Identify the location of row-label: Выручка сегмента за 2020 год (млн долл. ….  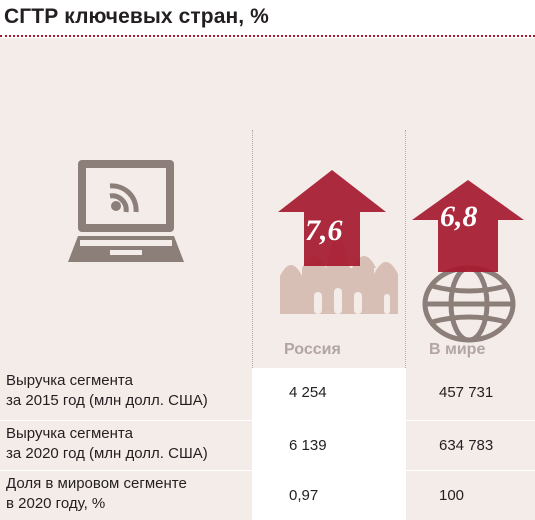
(126, 445).